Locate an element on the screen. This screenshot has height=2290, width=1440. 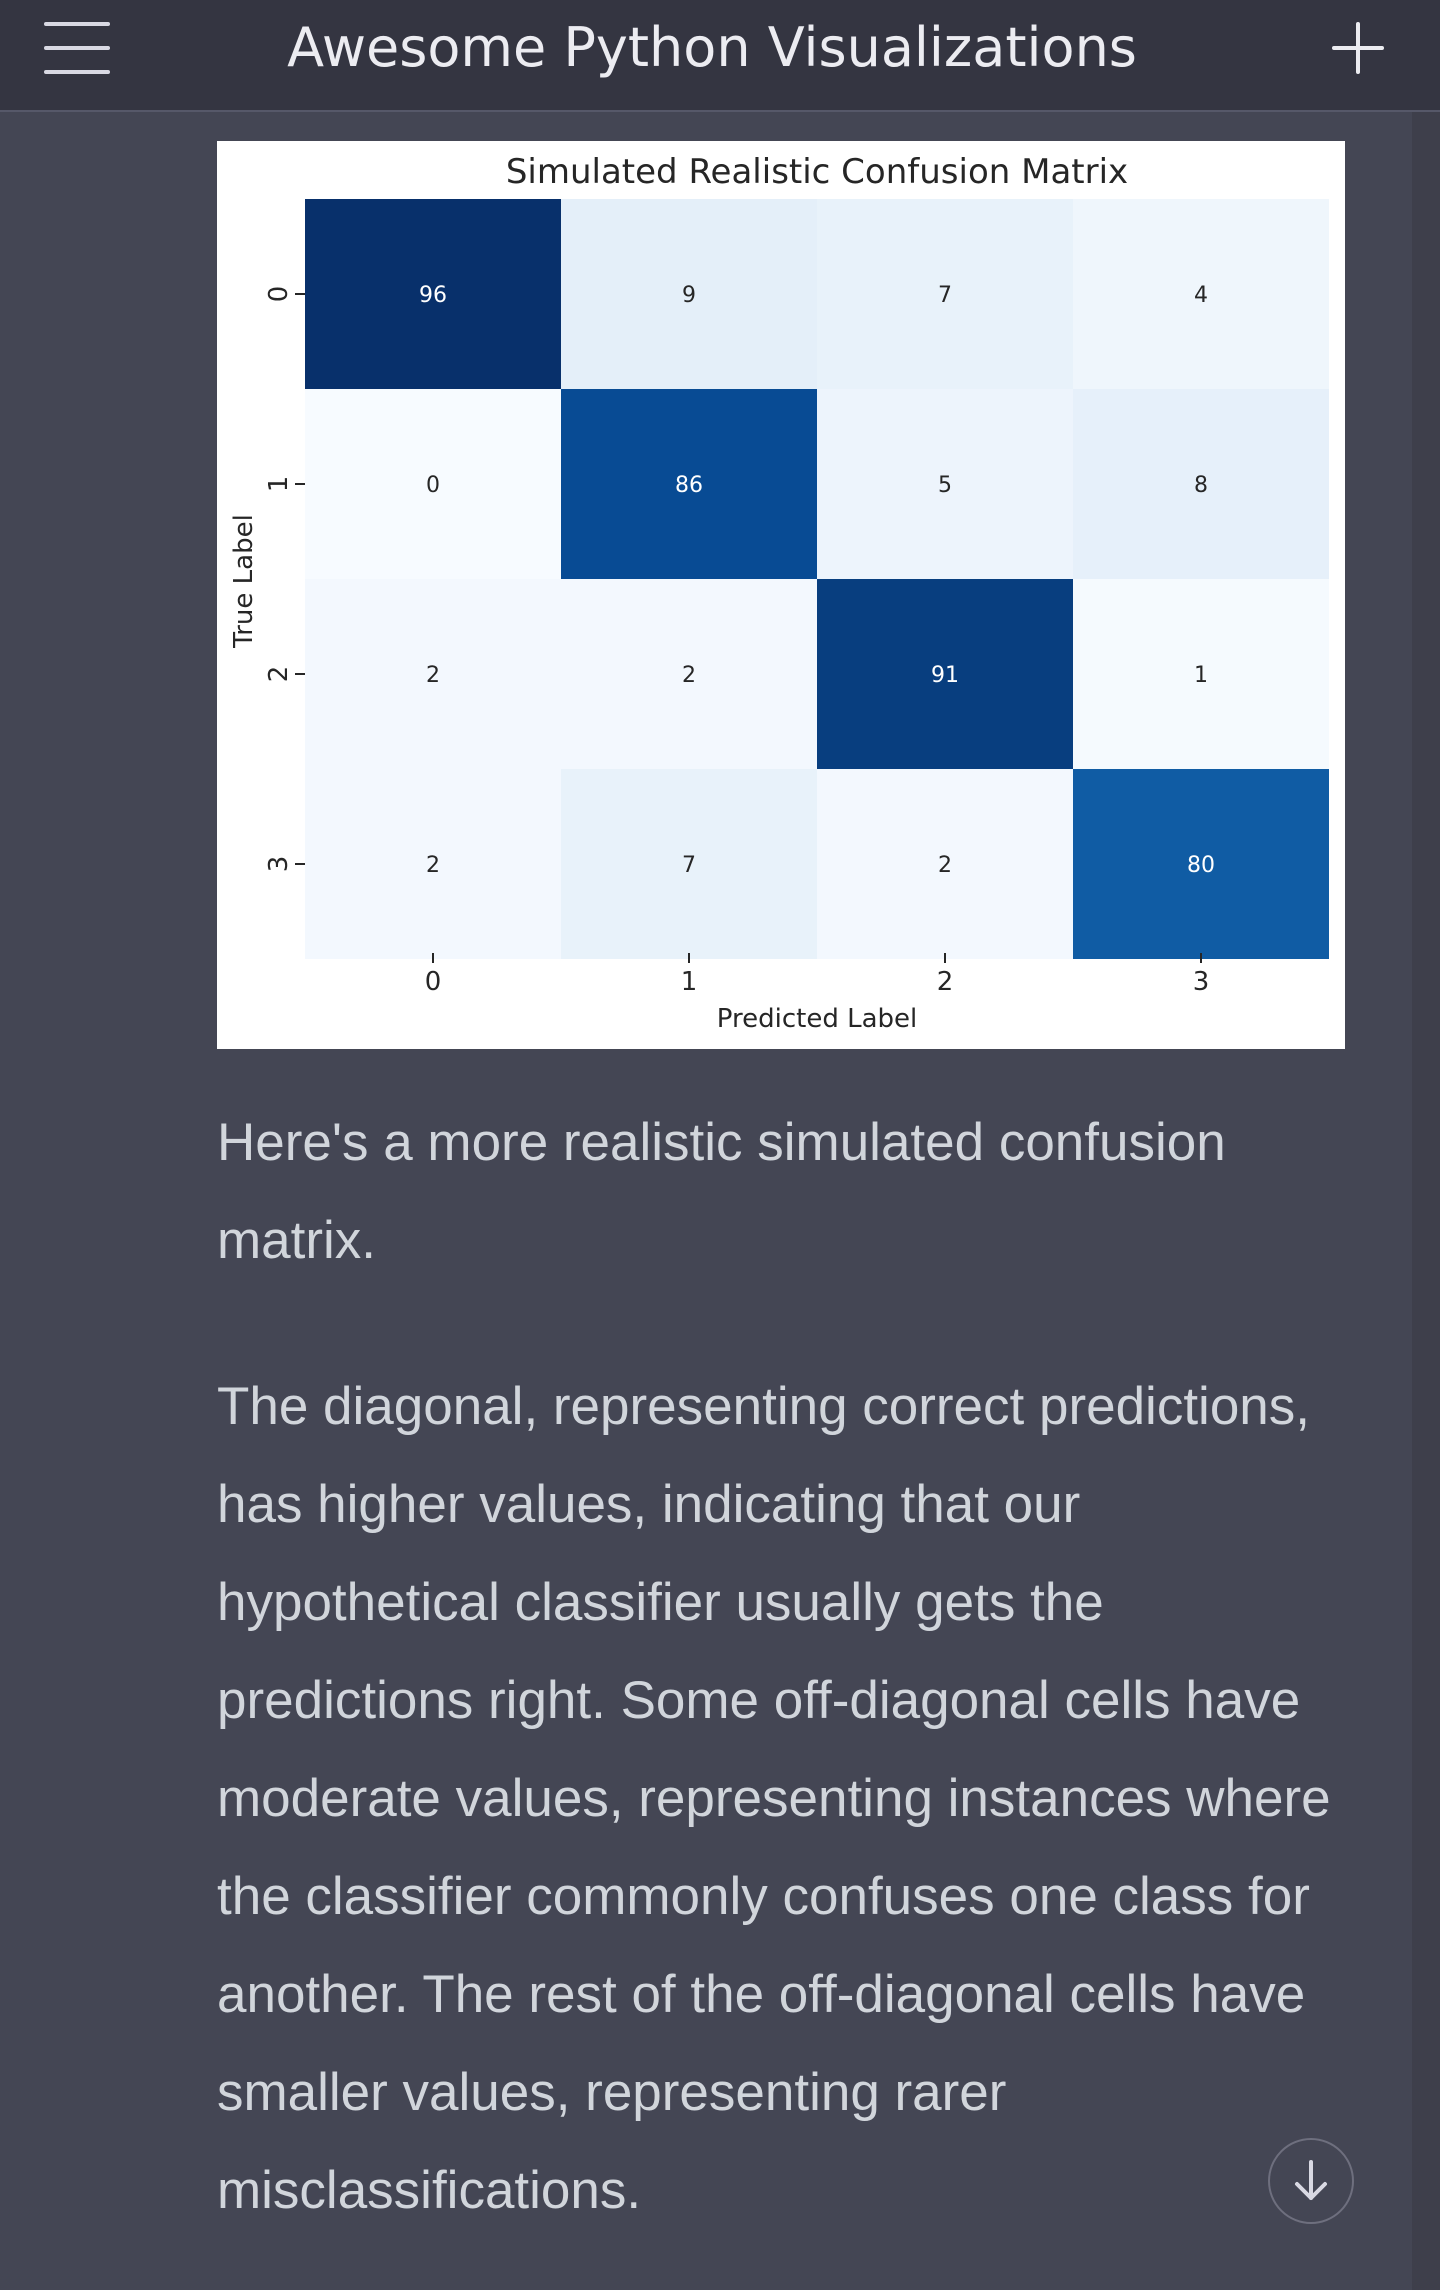
cell-value-label: 96 is located at coordinates (433, 295).